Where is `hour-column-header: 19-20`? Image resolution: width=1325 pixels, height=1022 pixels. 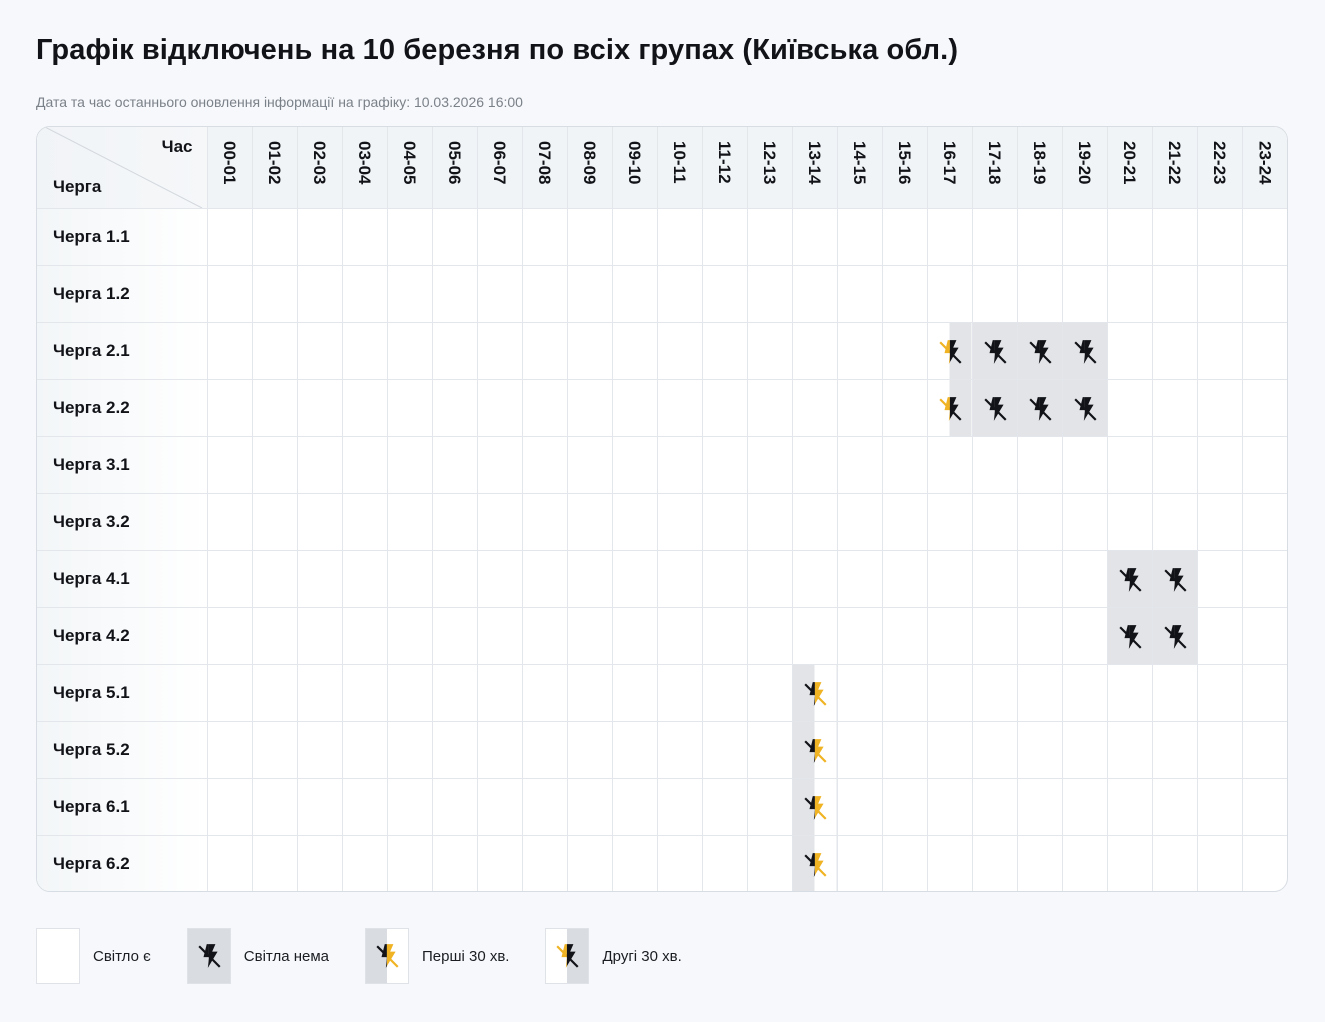 hour-column-header: 19-20 is located at coordinates (1085, 168).